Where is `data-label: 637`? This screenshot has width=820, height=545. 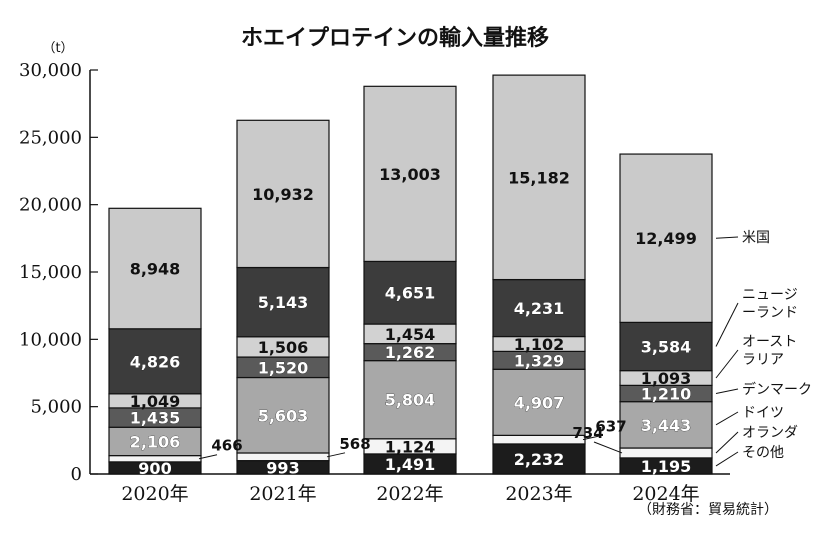 data-label: 637 is located at coordinates (610, 427).